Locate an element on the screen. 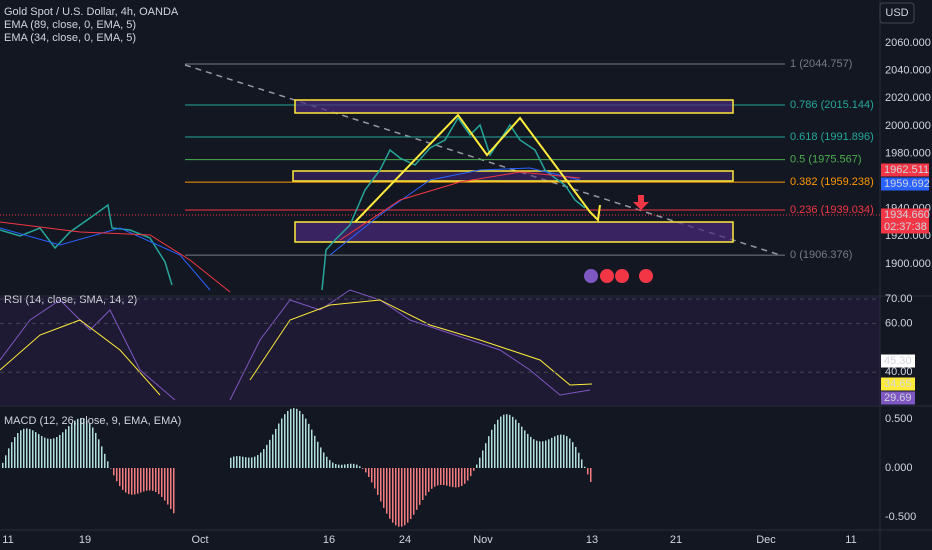  fib-level: 0.618 is located at coordinates (804, 137).